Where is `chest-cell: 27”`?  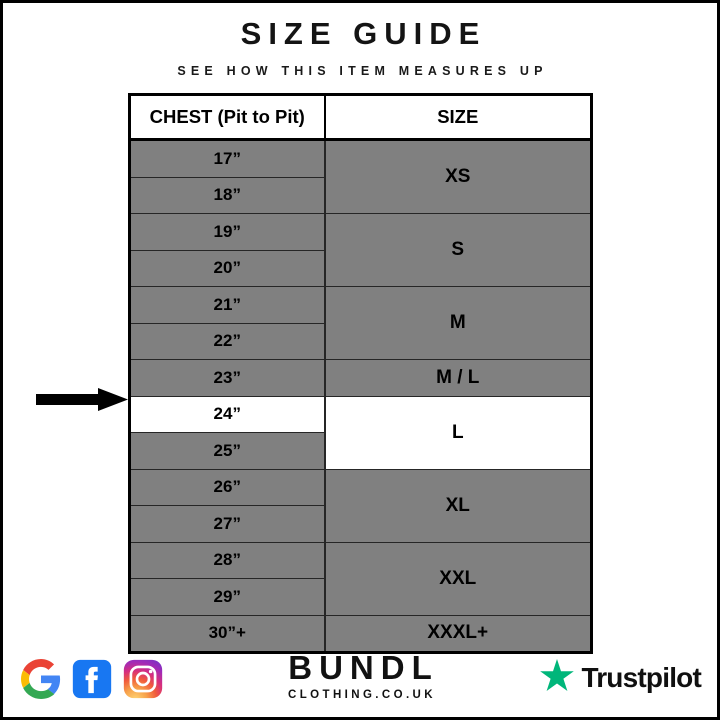 chest-cell: 27” is located at coordinates (227, 524).